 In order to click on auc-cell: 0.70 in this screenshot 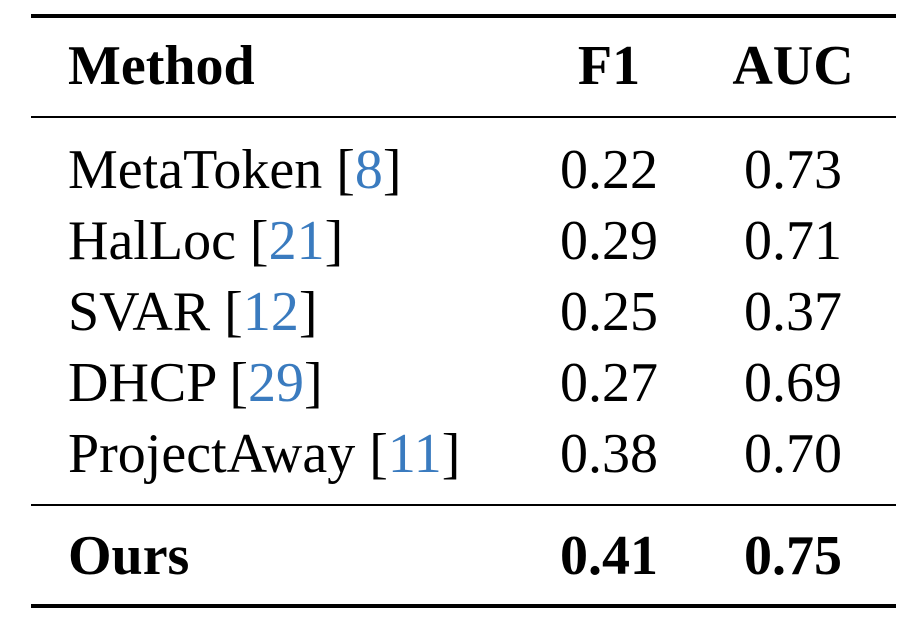, I will do `click(793, 454)`.